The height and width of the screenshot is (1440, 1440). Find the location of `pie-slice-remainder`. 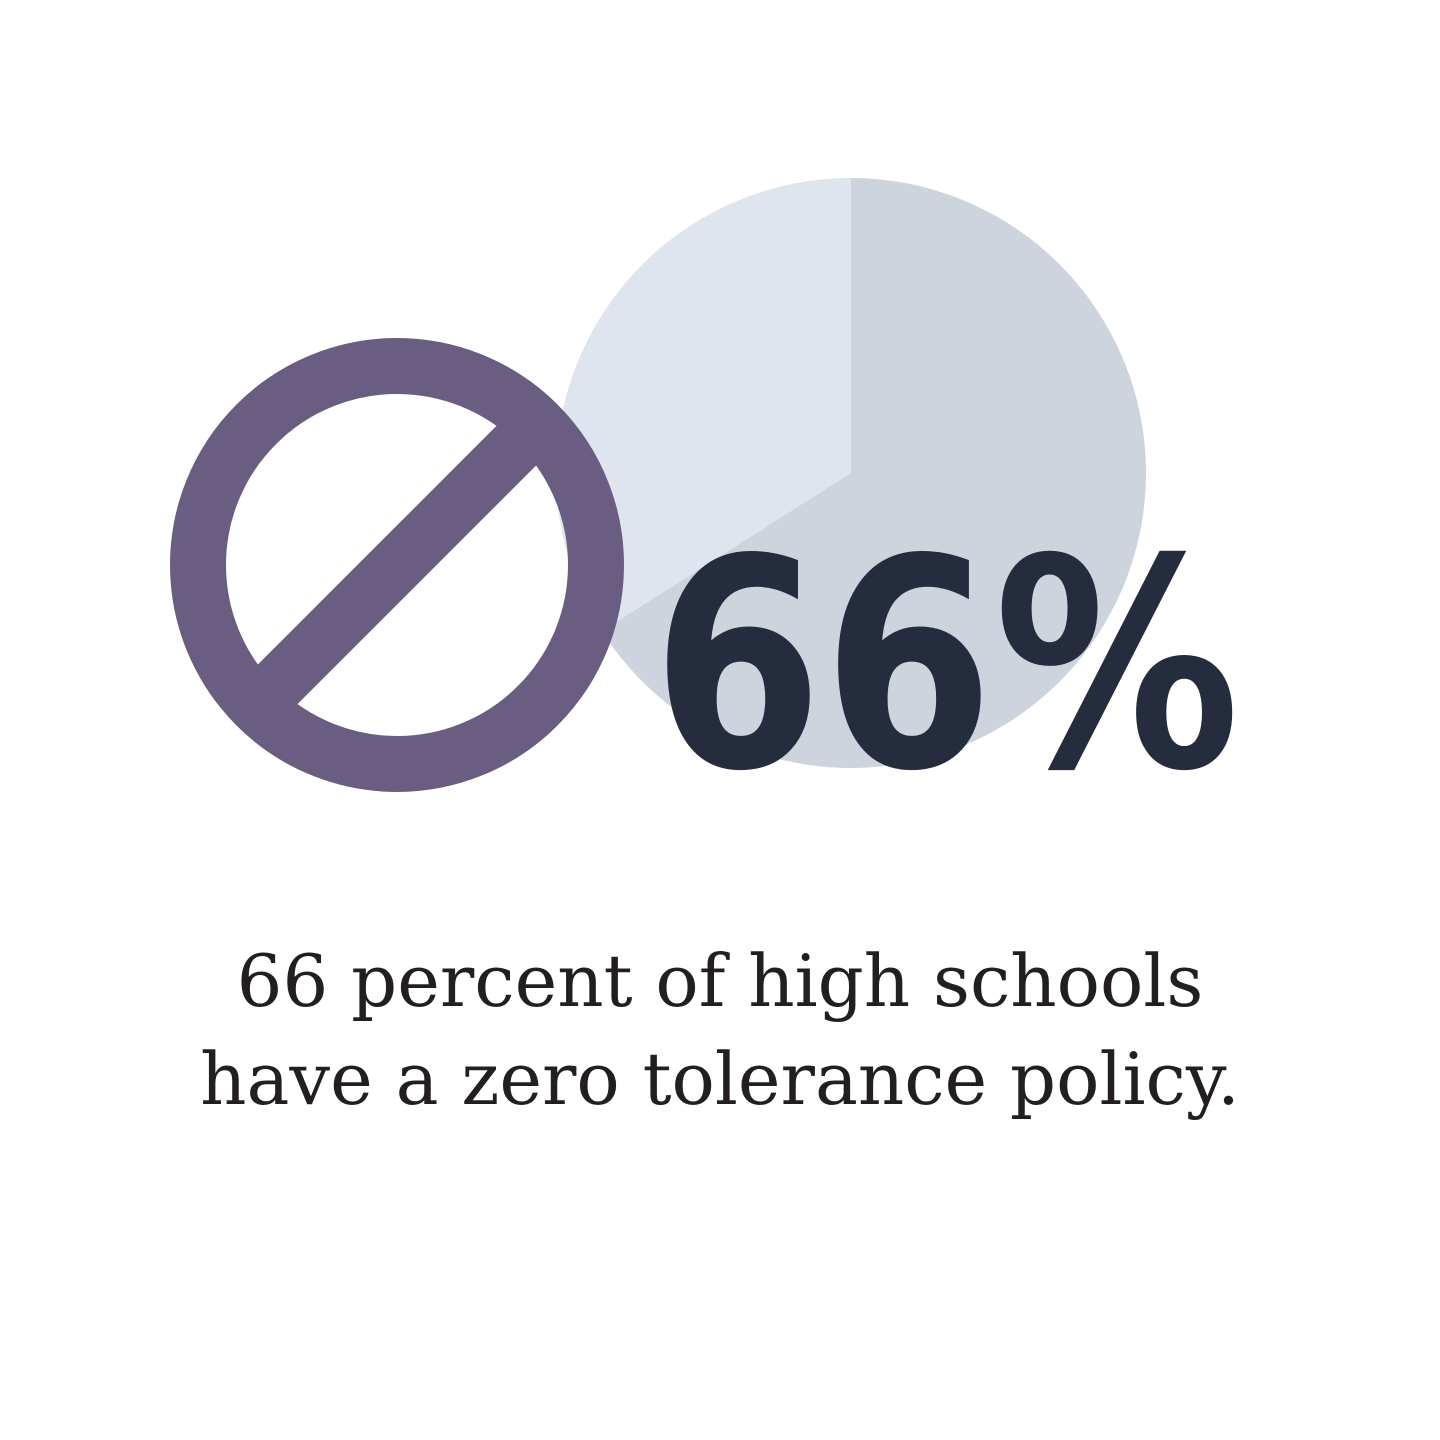

pie-slice-remainder is located at coordinates (703, 405).